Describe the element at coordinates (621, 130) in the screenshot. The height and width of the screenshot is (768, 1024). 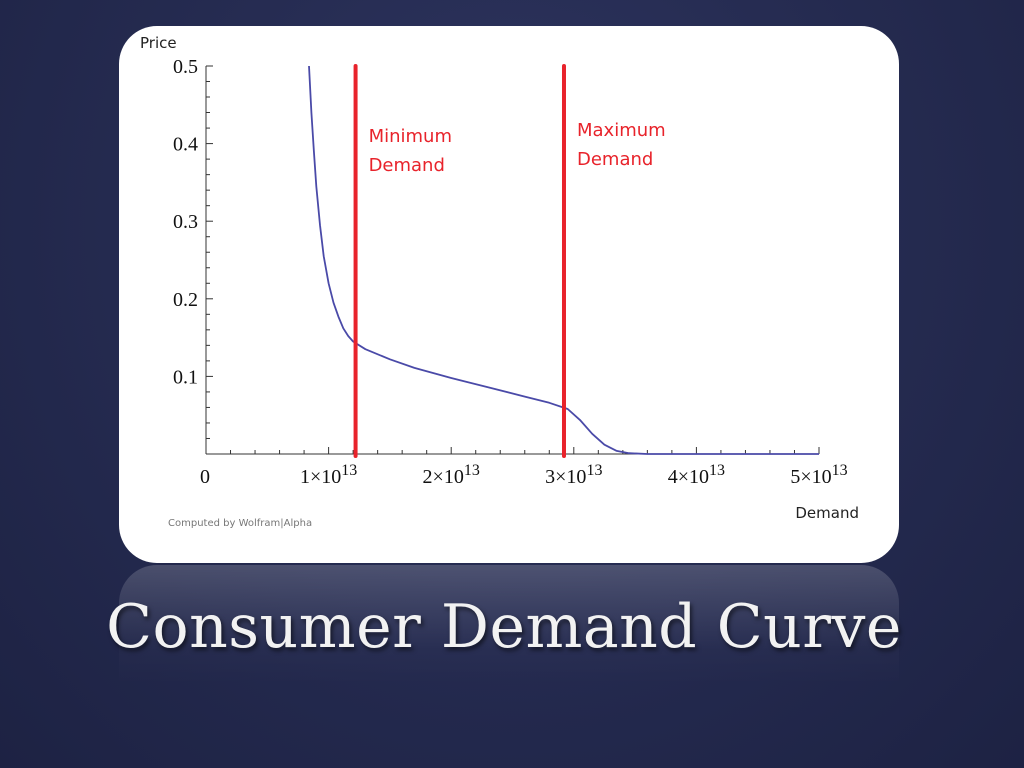
I see `maximum-demand-label-line: Maximum` at that location.